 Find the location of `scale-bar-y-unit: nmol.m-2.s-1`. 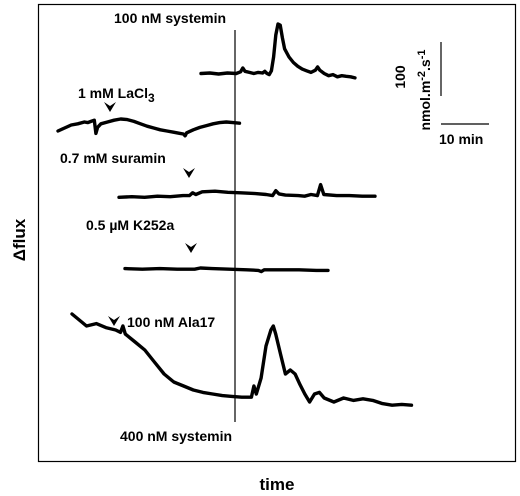

scale-bar-y-unit: nmol.m-2.s-1 is located at coordinates (424, 89).